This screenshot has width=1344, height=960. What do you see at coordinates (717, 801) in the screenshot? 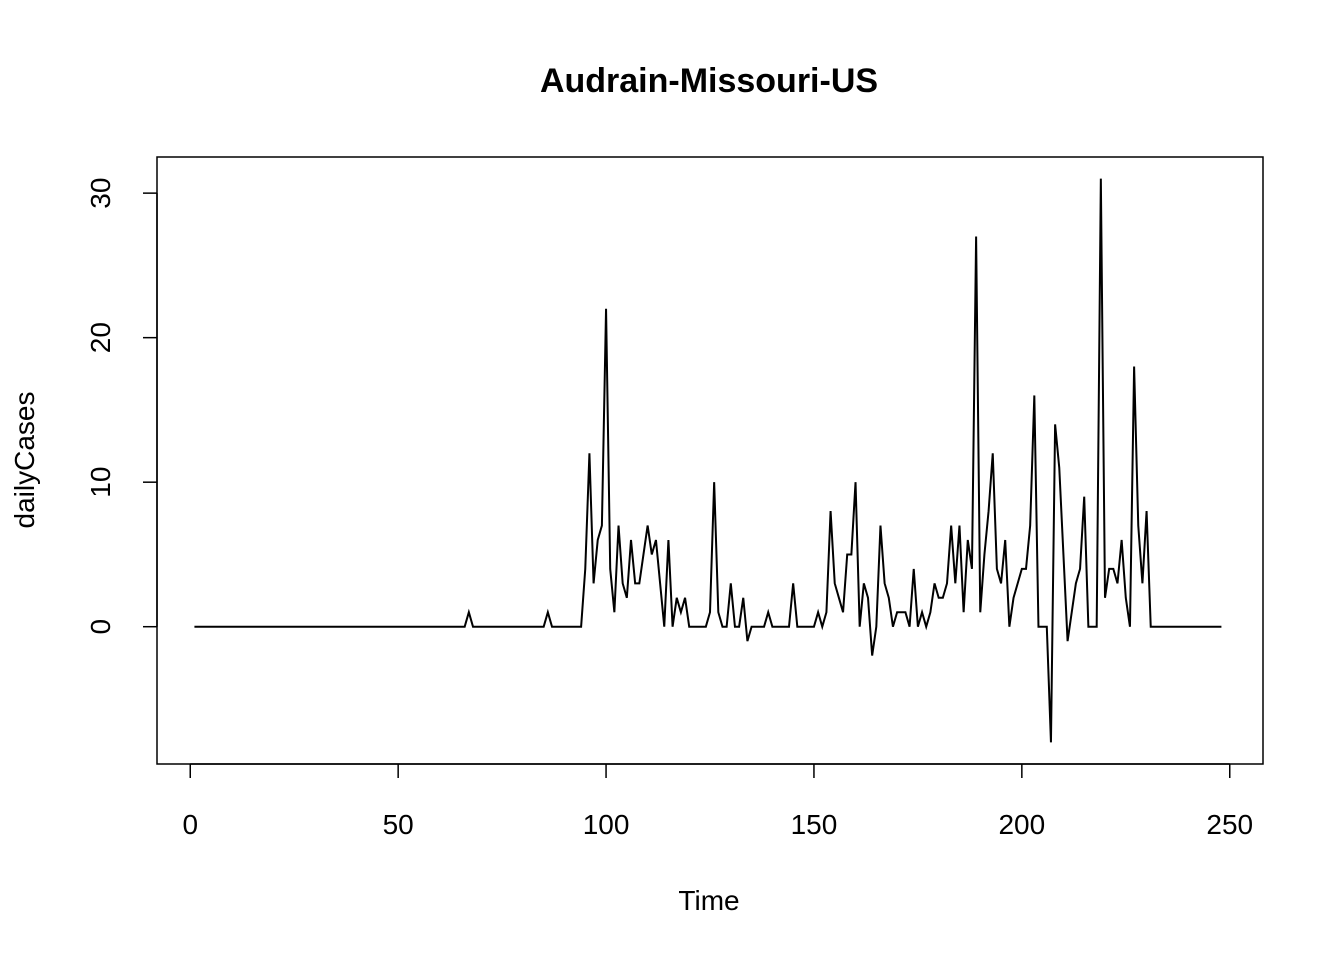
I see `x-axis: 0 50 100 150 200 250` at bounding box center [717, 801].